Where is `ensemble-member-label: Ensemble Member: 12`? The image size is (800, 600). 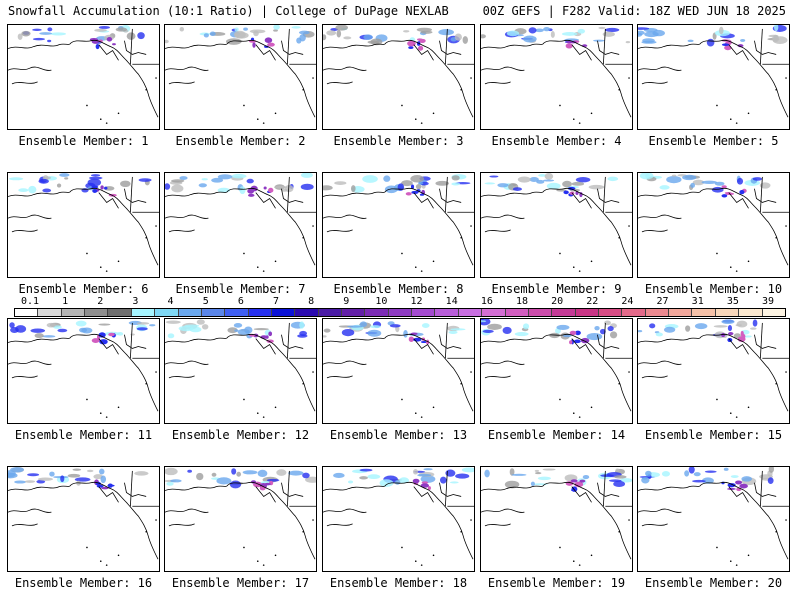
ensemble-member-label: Ensemble Member: 12 is located at coordinates (240, 435).